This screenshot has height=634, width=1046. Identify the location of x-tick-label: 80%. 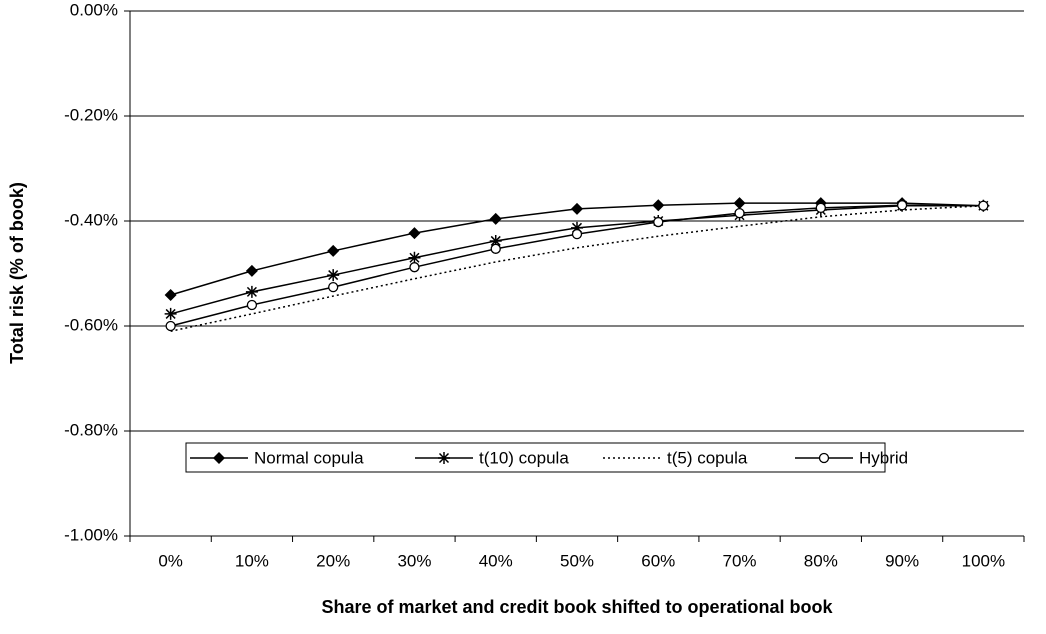
(821, 560).